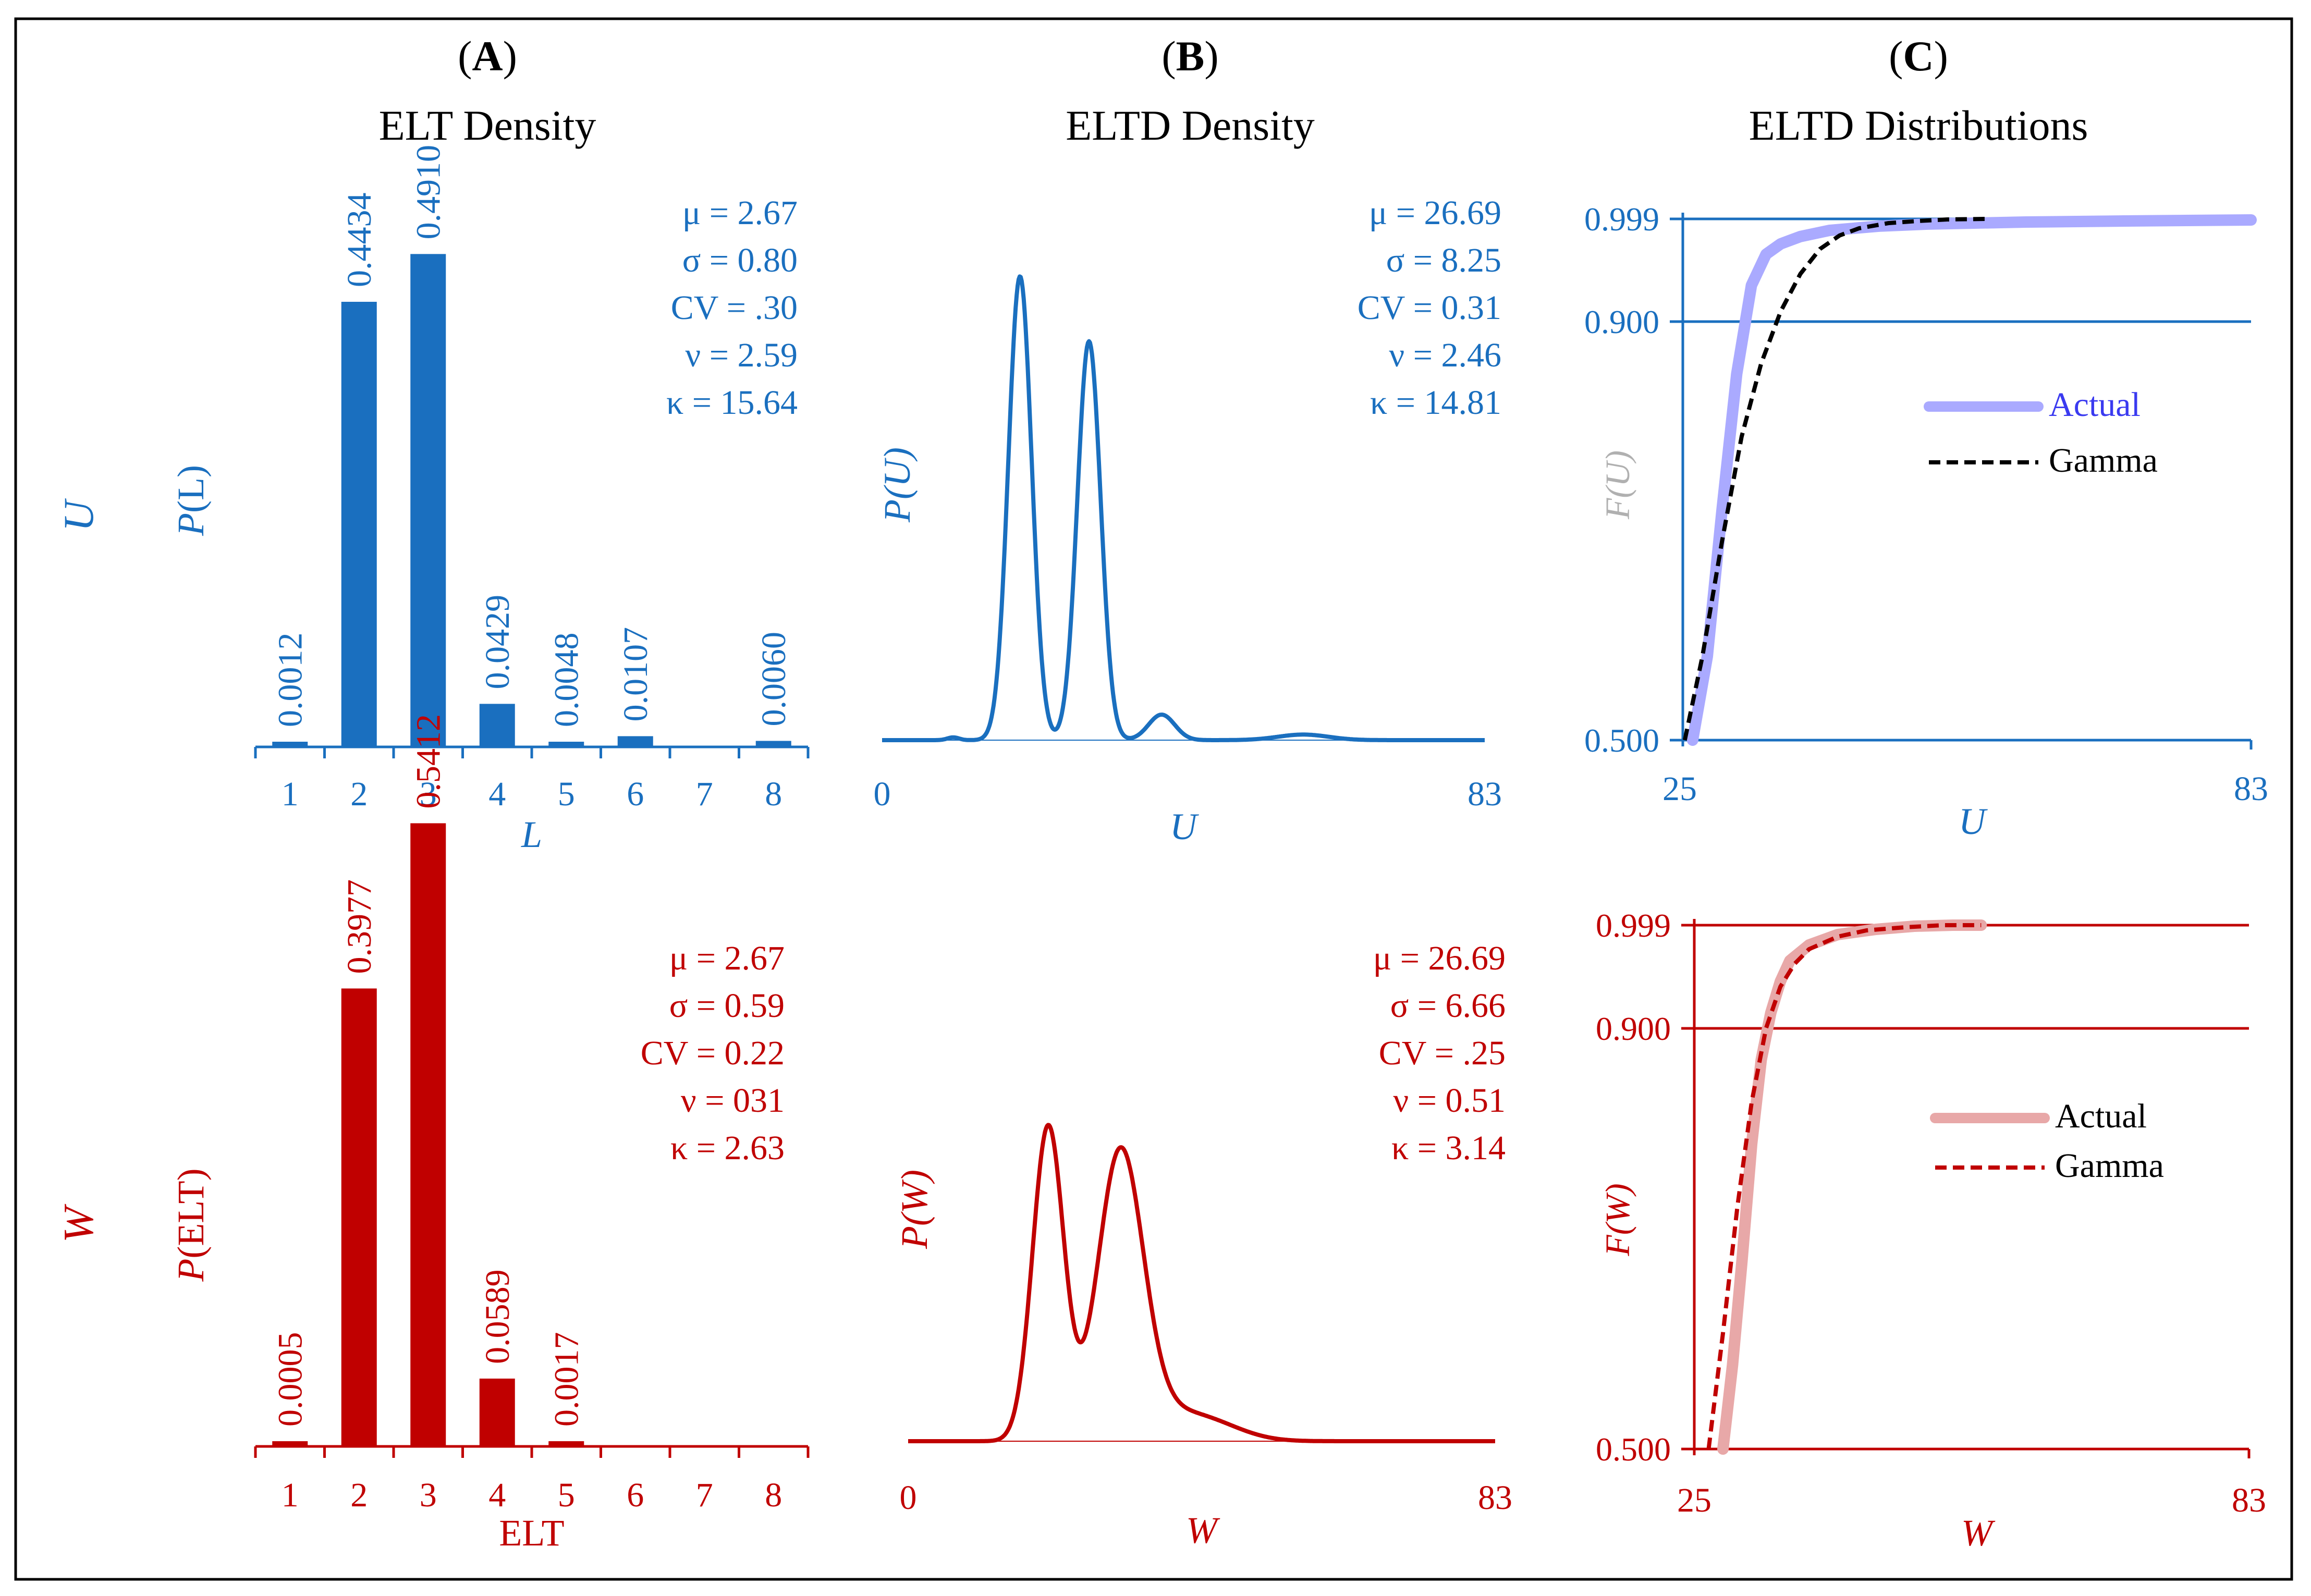 Image resolution: width=2311 pixels, height=1596 pixels. Describe the element at coordinates (498, 642) in the screenshot. I see `bar-value-label: 0.0429` at that location.